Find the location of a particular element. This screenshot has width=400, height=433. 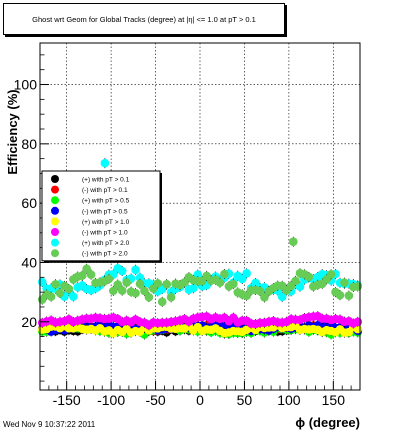

legend-box is located at coordinates (101, 216).